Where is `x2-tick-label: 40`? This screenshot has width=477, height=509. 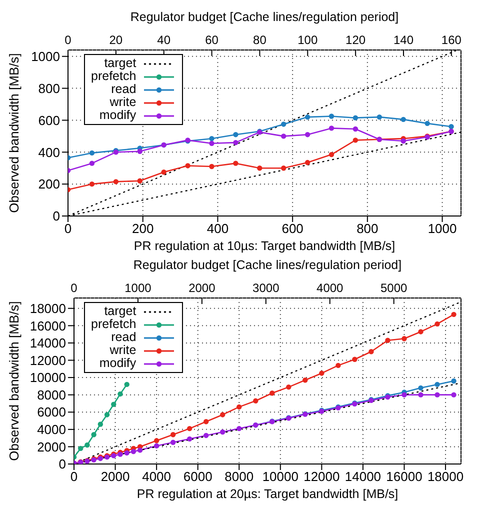
x2-tick-label: 40 is located at coordinates (164, 40).